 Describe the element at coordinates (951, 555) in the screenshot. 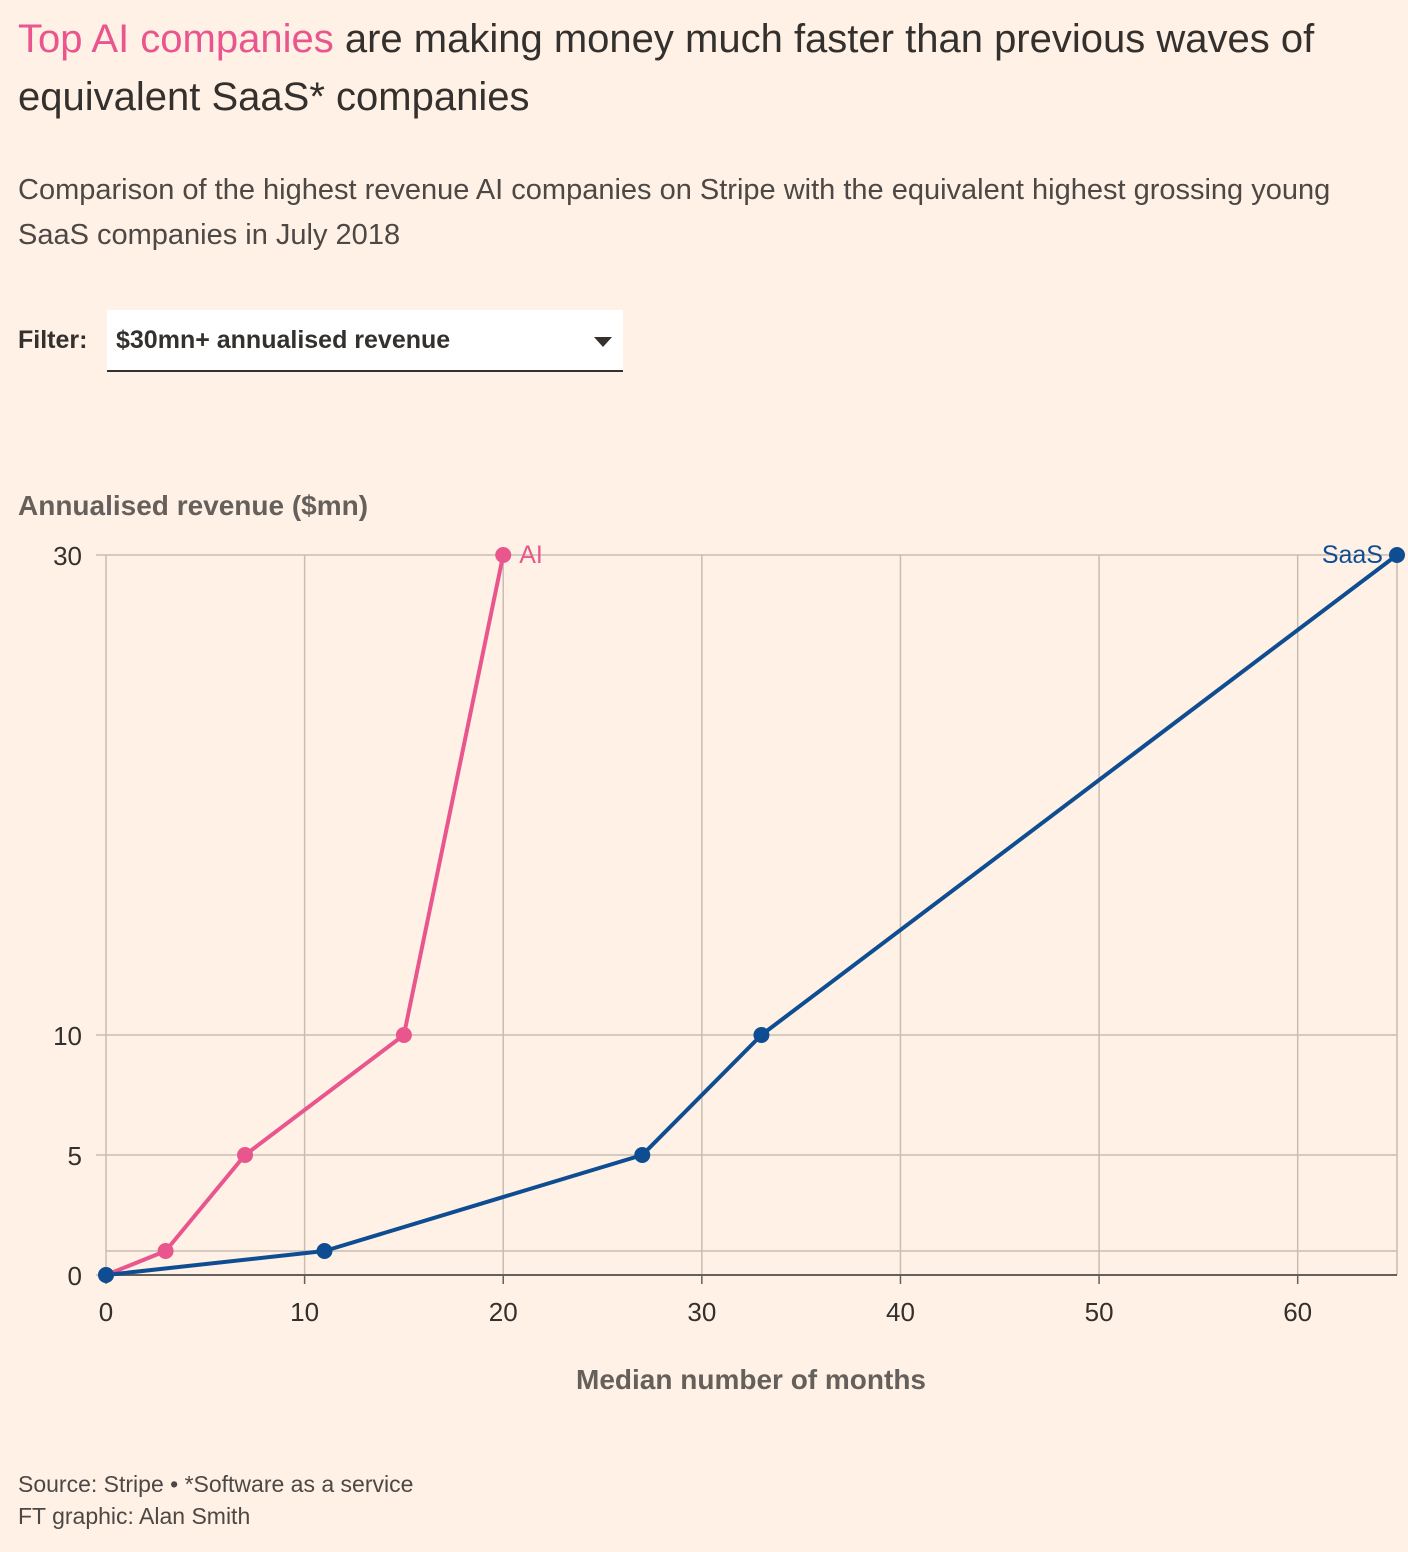

I see `series-labels: AI SaaS` at that location.